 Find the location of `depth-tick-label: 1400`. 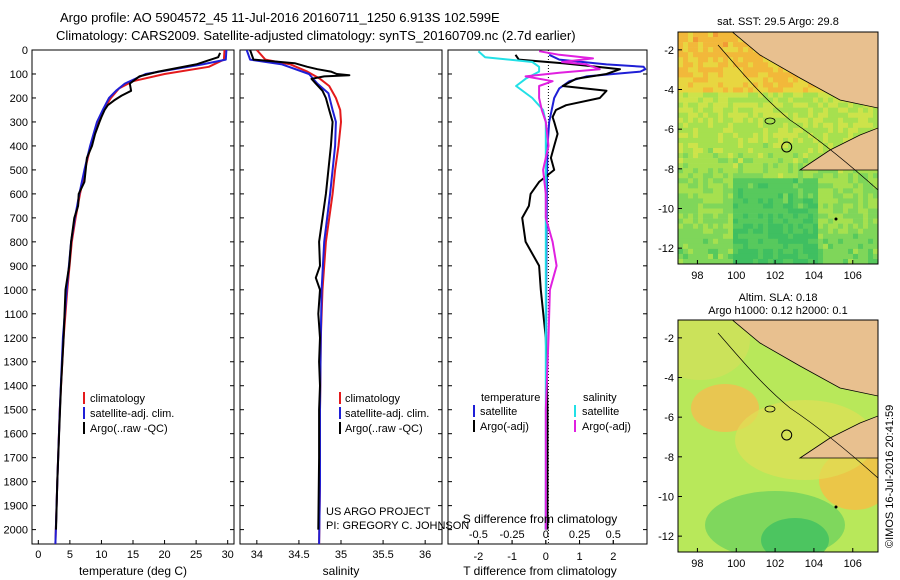

depth-tick-label: 1400 is located at coordinates (16, 387).